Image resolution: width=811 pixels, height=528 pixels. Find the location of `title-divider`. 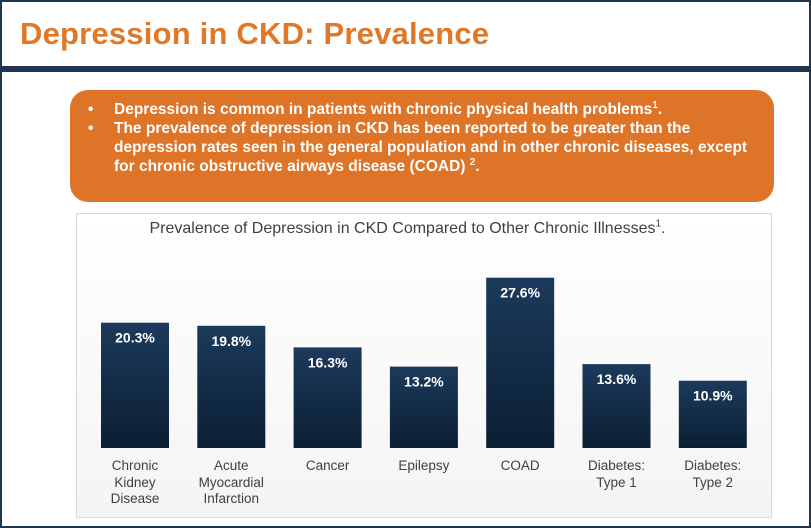

title-divider is located at coordinates (405, 69).